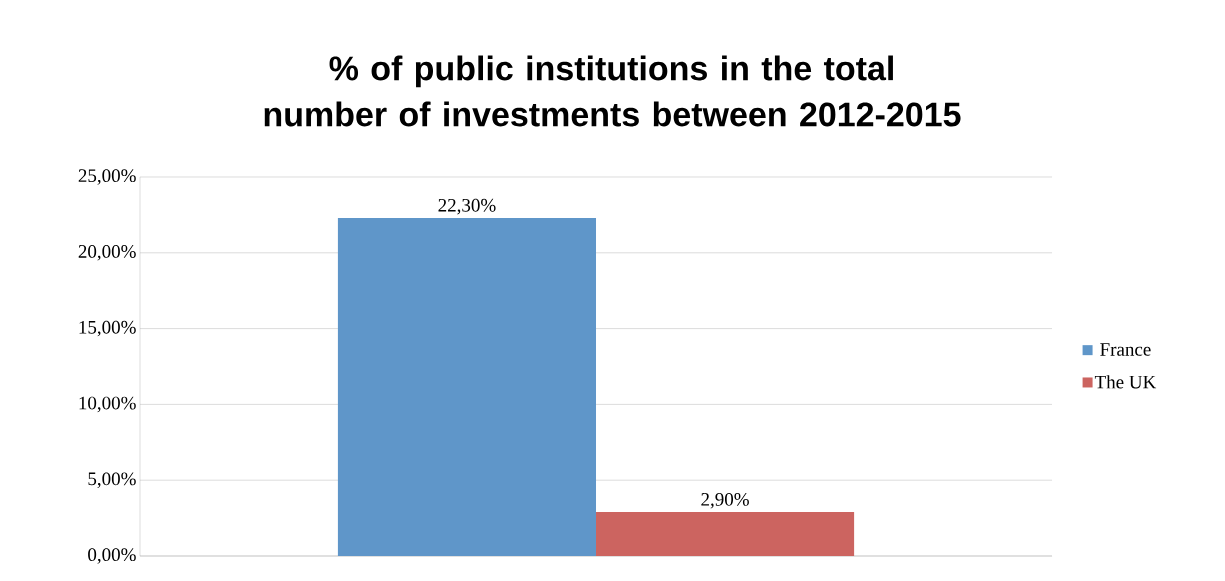 The width and height of the screenshot is (1225, 581). Describe the element at coordinates (112, 480) in the screenshot. I see `y-tick-label: 5,00%` at that location.